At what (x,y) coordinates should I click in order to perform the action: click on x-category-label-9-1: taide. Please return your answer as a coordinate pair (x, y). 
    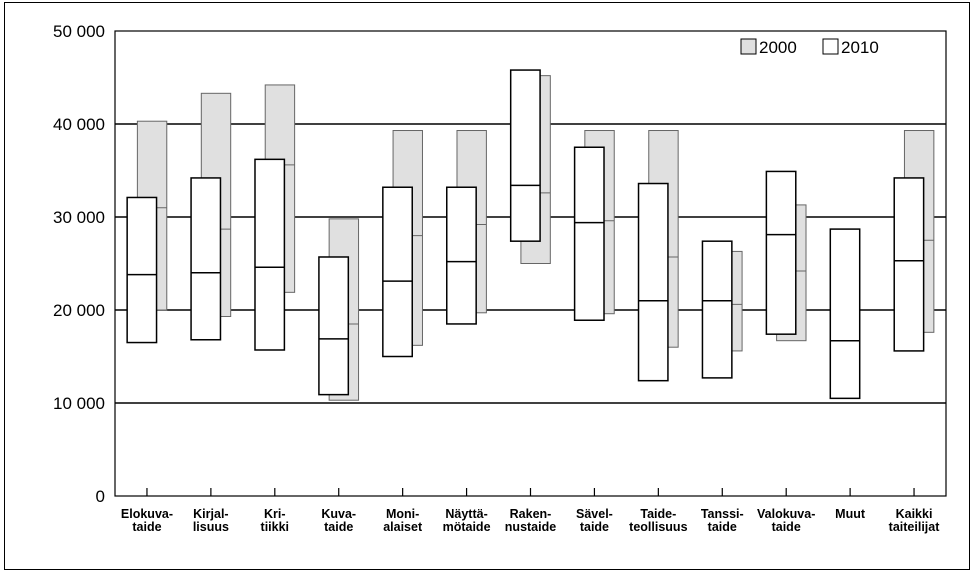
    Looking at the image, I should click on (722, 527).